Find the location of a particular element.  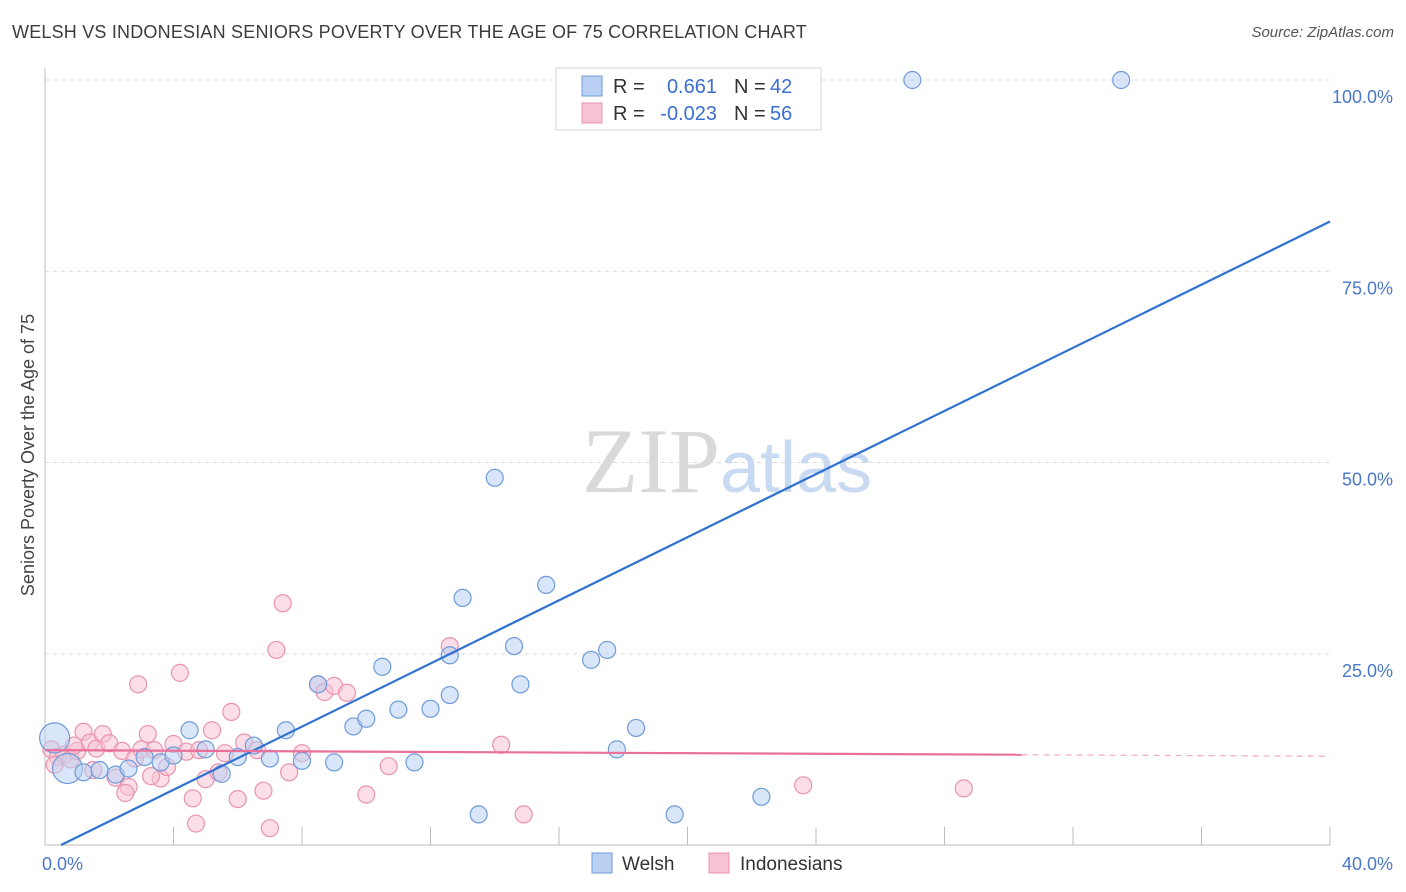

bottom-legend-indonesians-swatch is located at coordinates (719, 863).